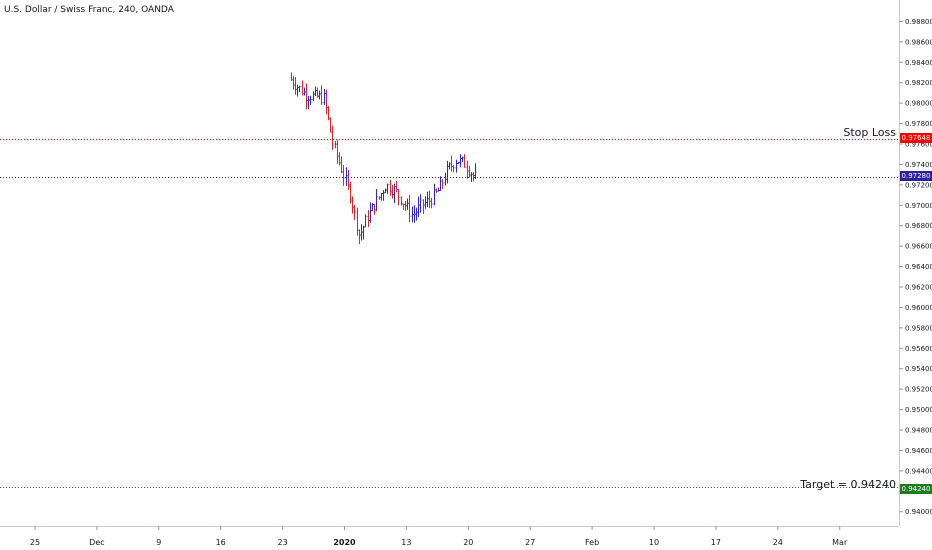 This screenshot has width=932, height=550. I want to click on price-tick-label: 0.95800, so click(918, 328).